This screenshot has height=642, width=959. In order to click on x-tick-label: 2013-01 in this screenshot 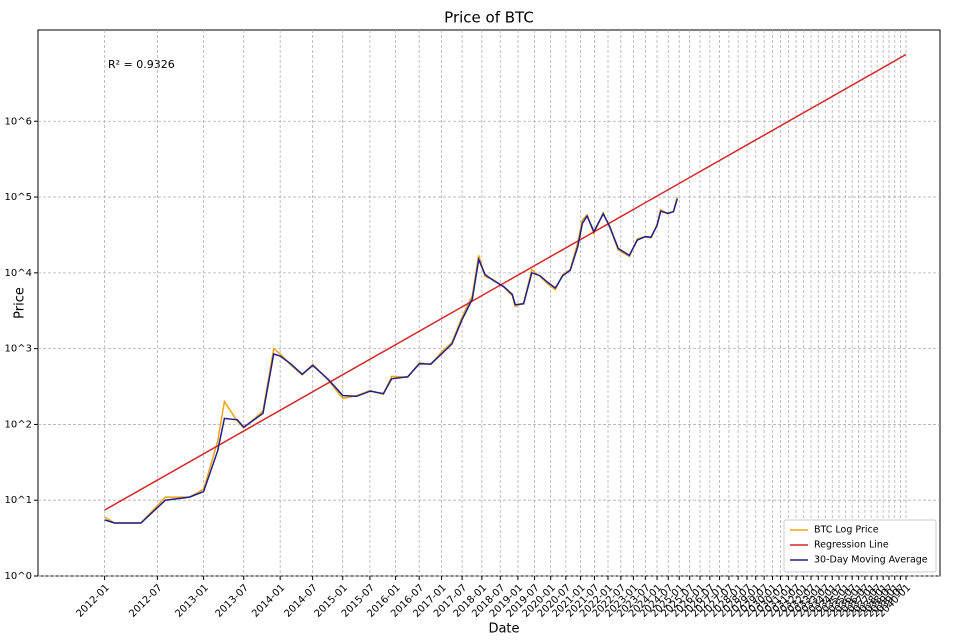, I will do `click(192, 600)`.